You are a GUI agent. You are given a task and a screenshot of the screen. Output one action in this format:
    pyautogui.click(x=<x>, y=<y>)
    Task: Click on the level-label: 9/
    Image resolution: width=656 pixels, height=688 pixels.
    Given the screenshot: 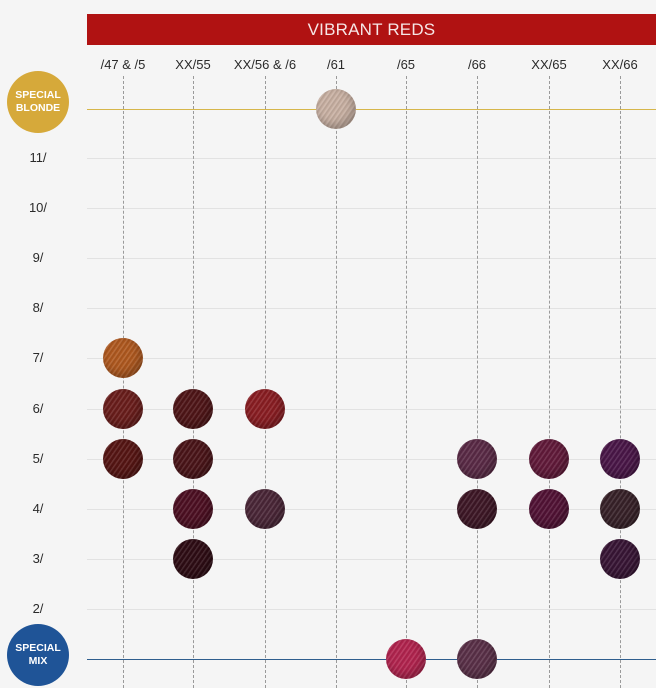 What is the action you would take?
    pyautogui.click(x=38, y=257)
    